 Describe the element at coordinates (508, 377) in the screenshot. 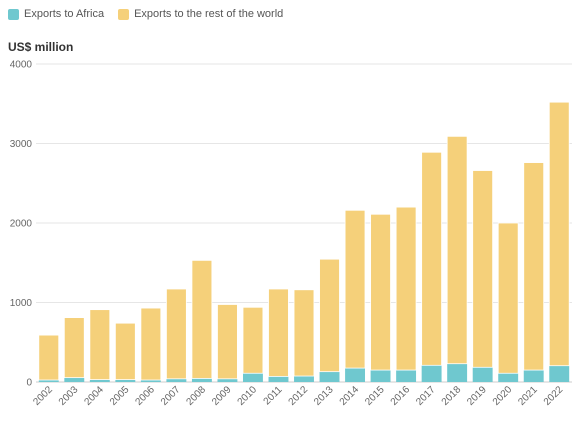

I see `bar-africa-2020` at that location.